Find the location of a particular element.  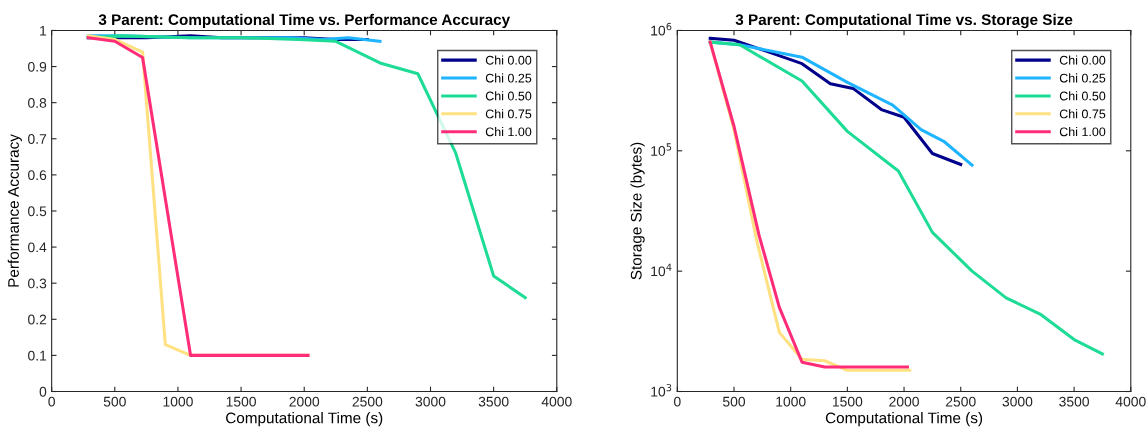

y-tick-label: 10$^{3}$ is located at coordinates (661, 390).